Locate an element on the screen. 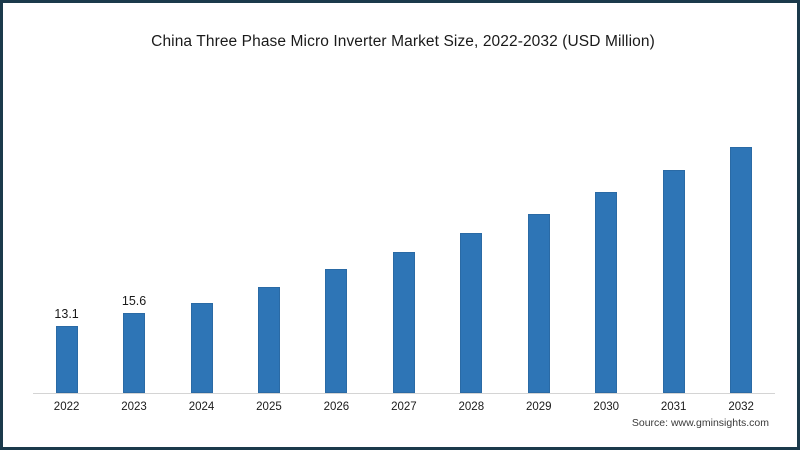  bar-group: 15.6 is located at coordinates (133, 233).